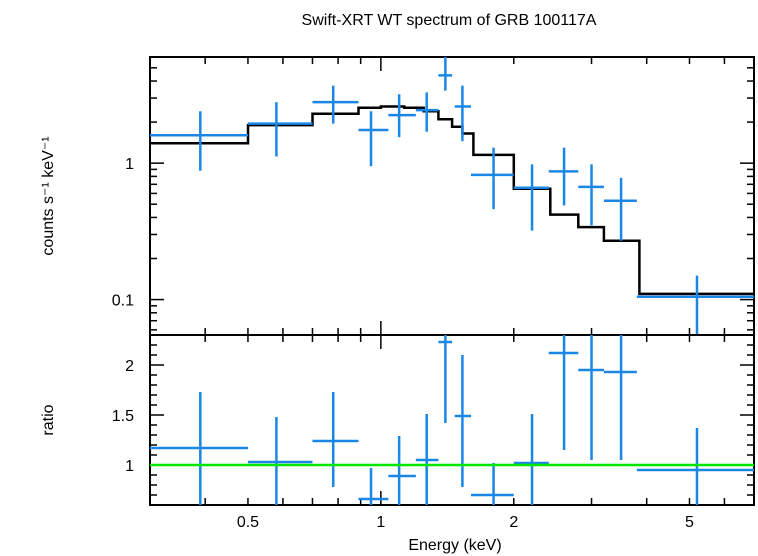 The image size is (758, 556). I want to click on x-axis-label: Energy (keV), so click(454, 545).